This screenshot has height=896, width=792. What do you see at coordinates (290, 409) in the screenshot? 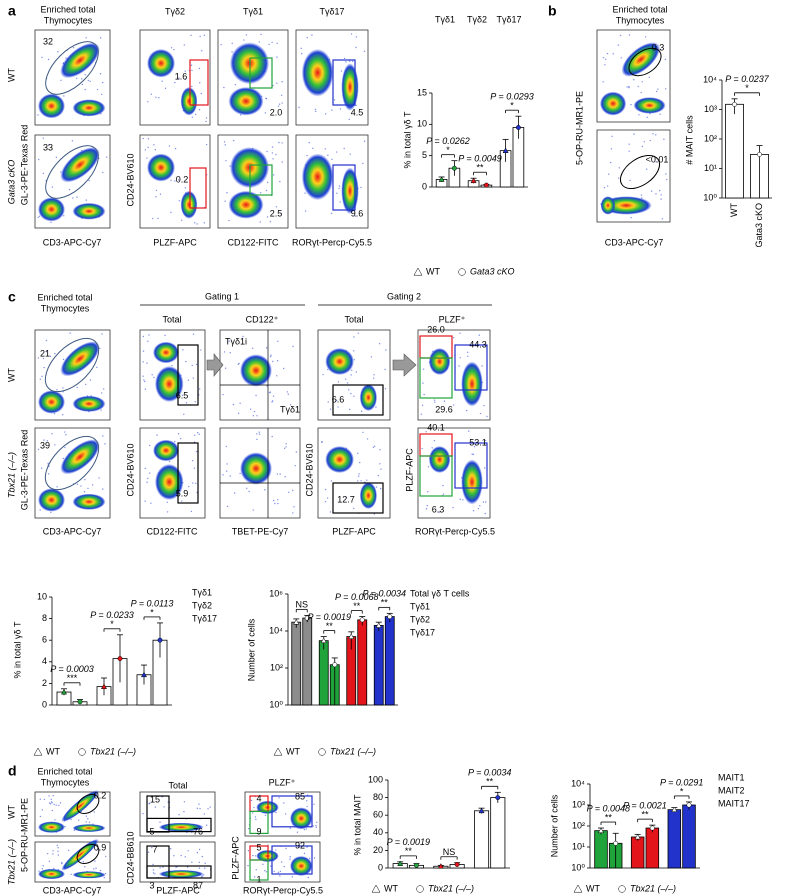
I see `label: Tγδ1` at bounding box center [290, 409].